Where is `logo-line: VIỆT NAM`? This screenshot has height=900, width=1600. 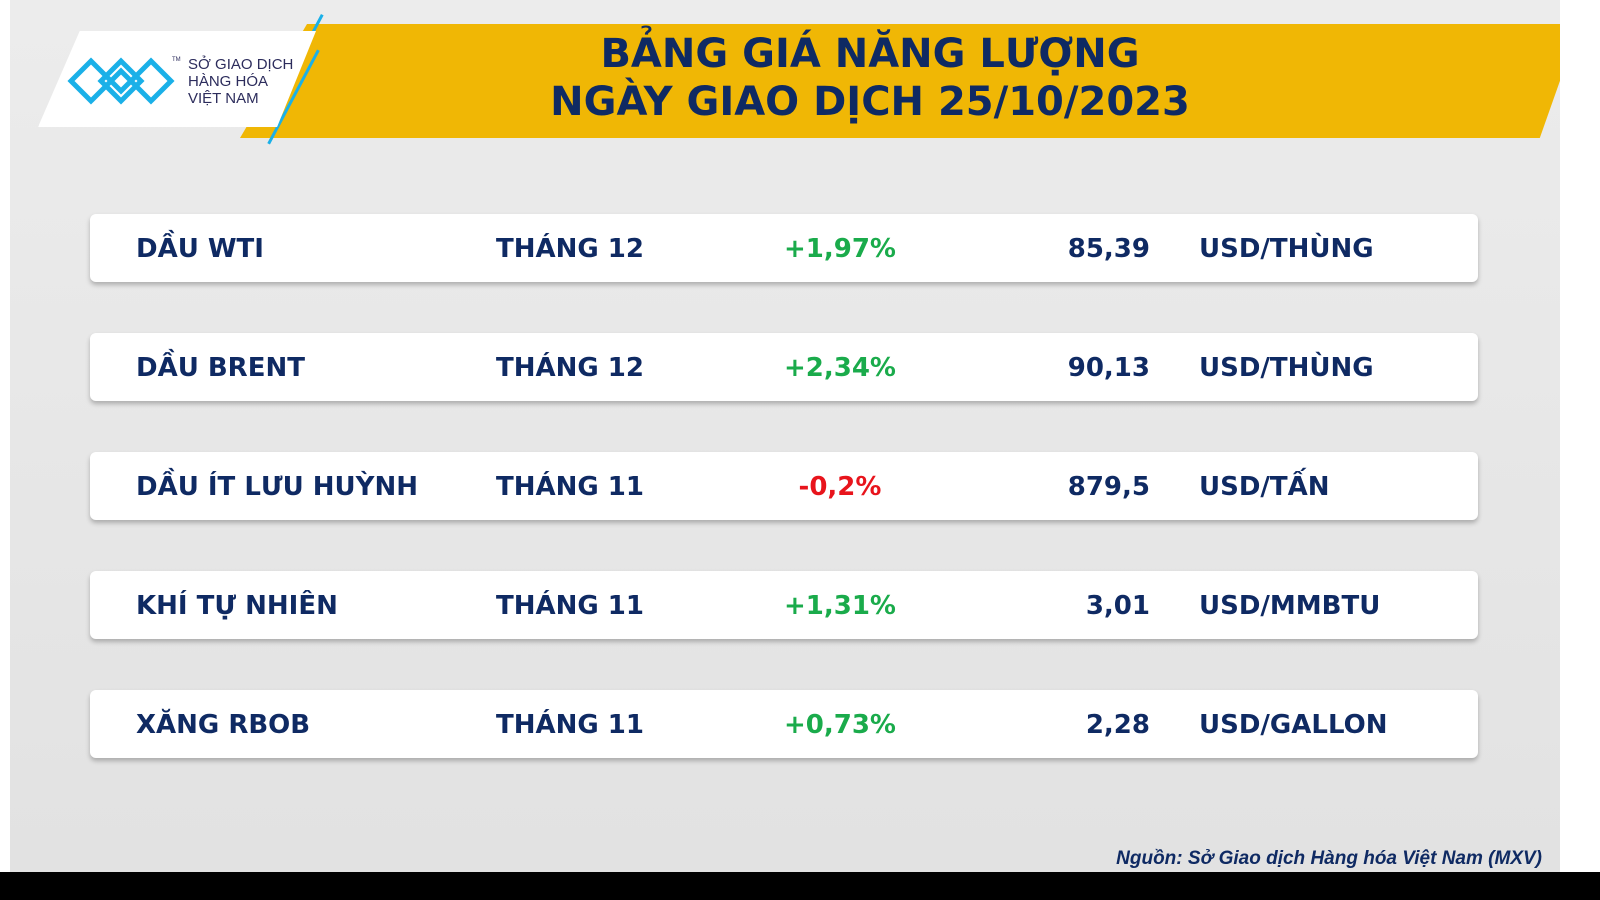 logo-line: VIỆT NAM is located at coordinates (223, 98).